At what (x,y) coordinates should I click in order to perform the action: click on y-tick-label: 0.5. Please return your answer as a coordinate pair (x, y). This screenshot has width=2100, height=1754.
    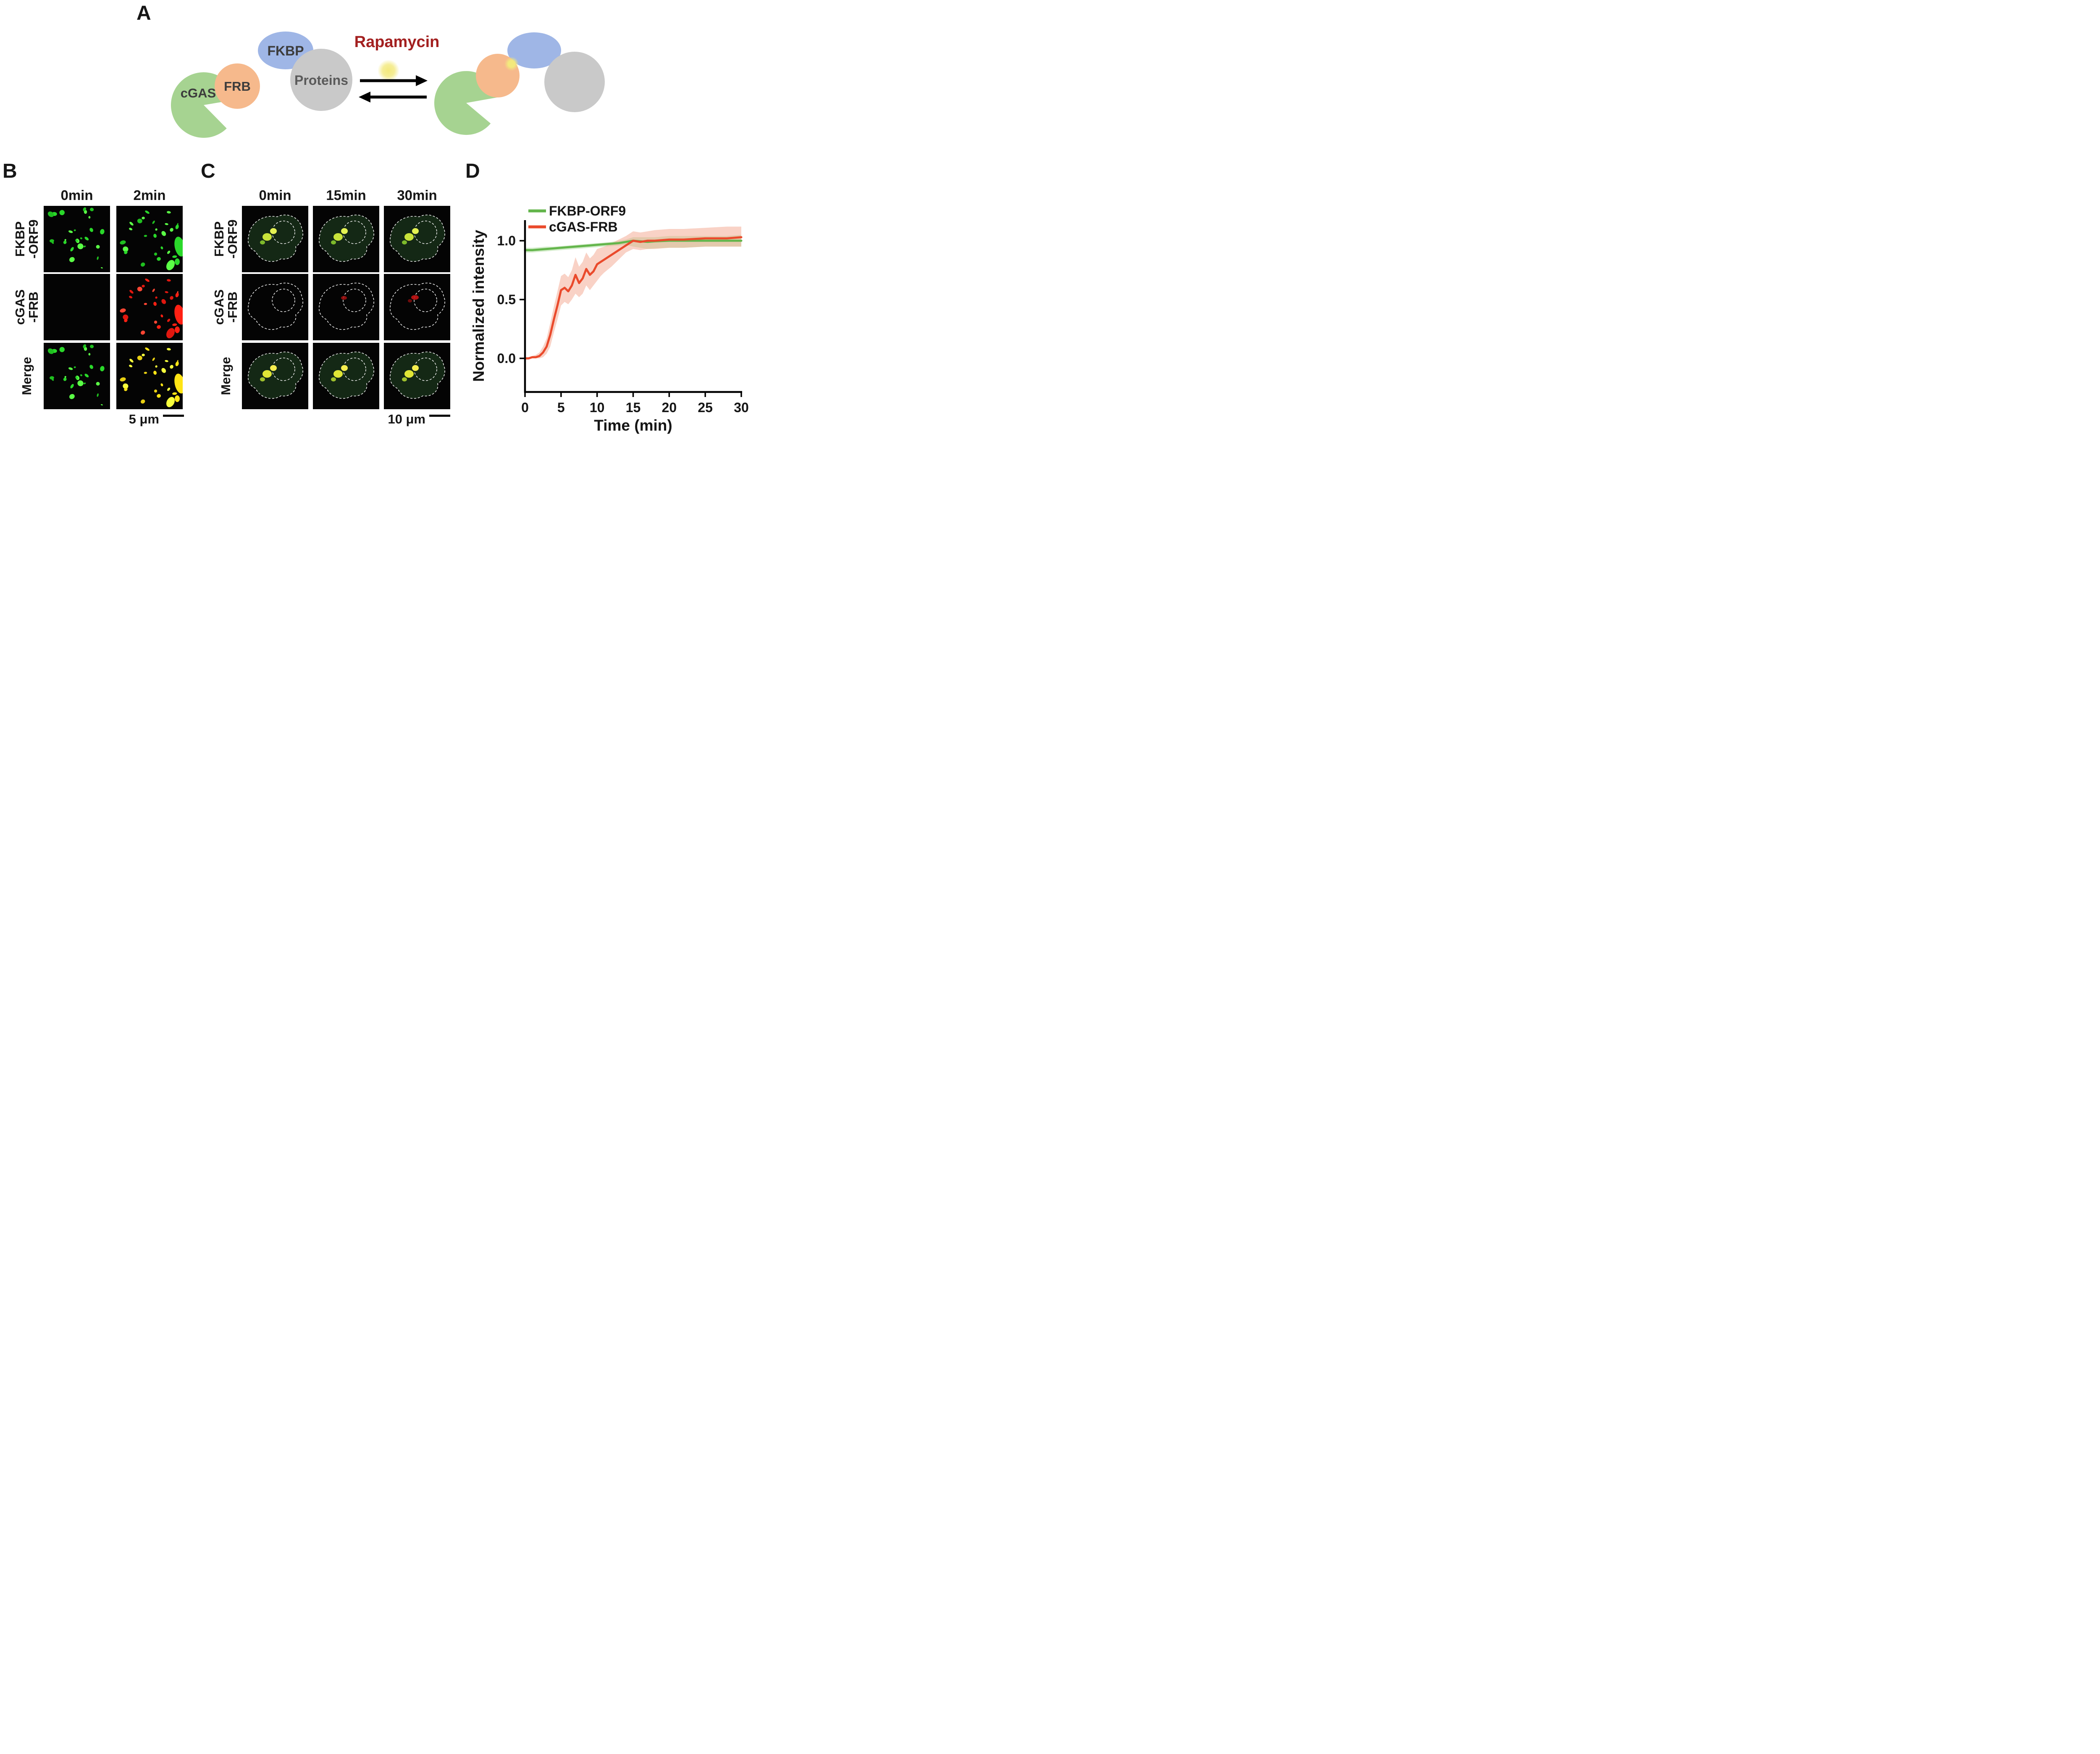
    Looking at the image, I should click on (506, 299).